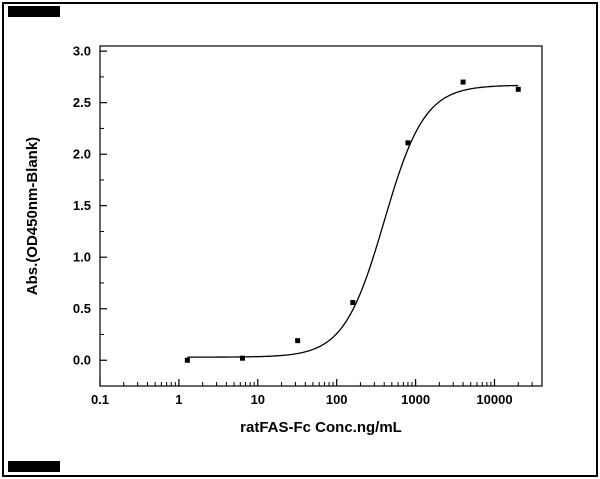 The width and height of the screenshot is (600, 479). What do you see at coordinates (100, 399) in the screenshot?
I see `x-tick-label: 0.1` at bounding box center [100, 399].